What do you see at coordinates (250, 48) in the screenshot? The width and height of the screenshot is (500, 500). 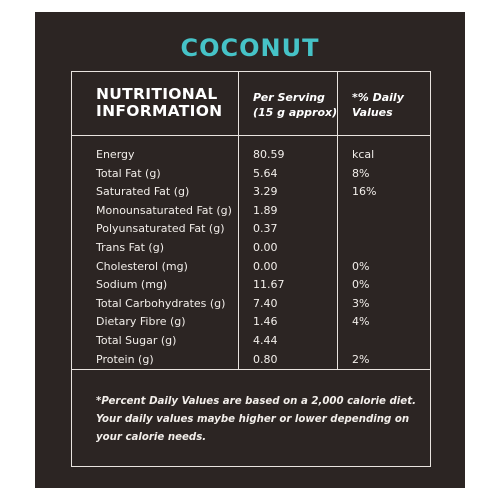 I see `product-title: COCONUT` at bounding box center [250, 48].